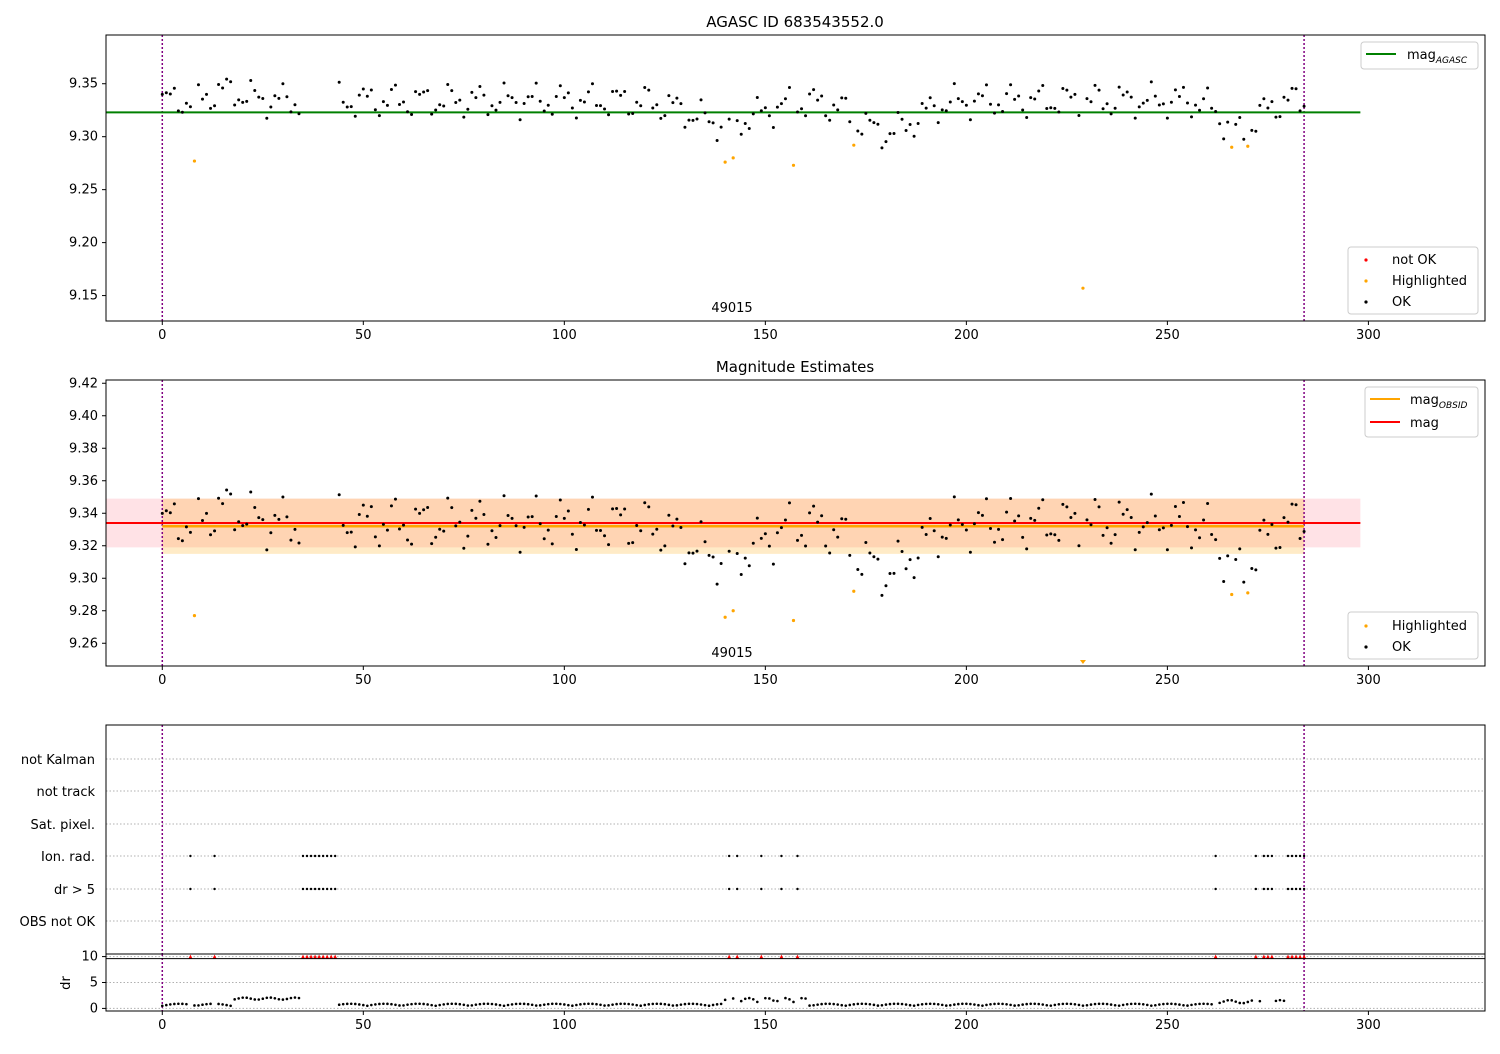 The image size is (1500, 1054). Describe the element at coordinates (63, 825) in the screenshot. I see `flag-label-sat-pixel: Sat. pixel.` at that location.